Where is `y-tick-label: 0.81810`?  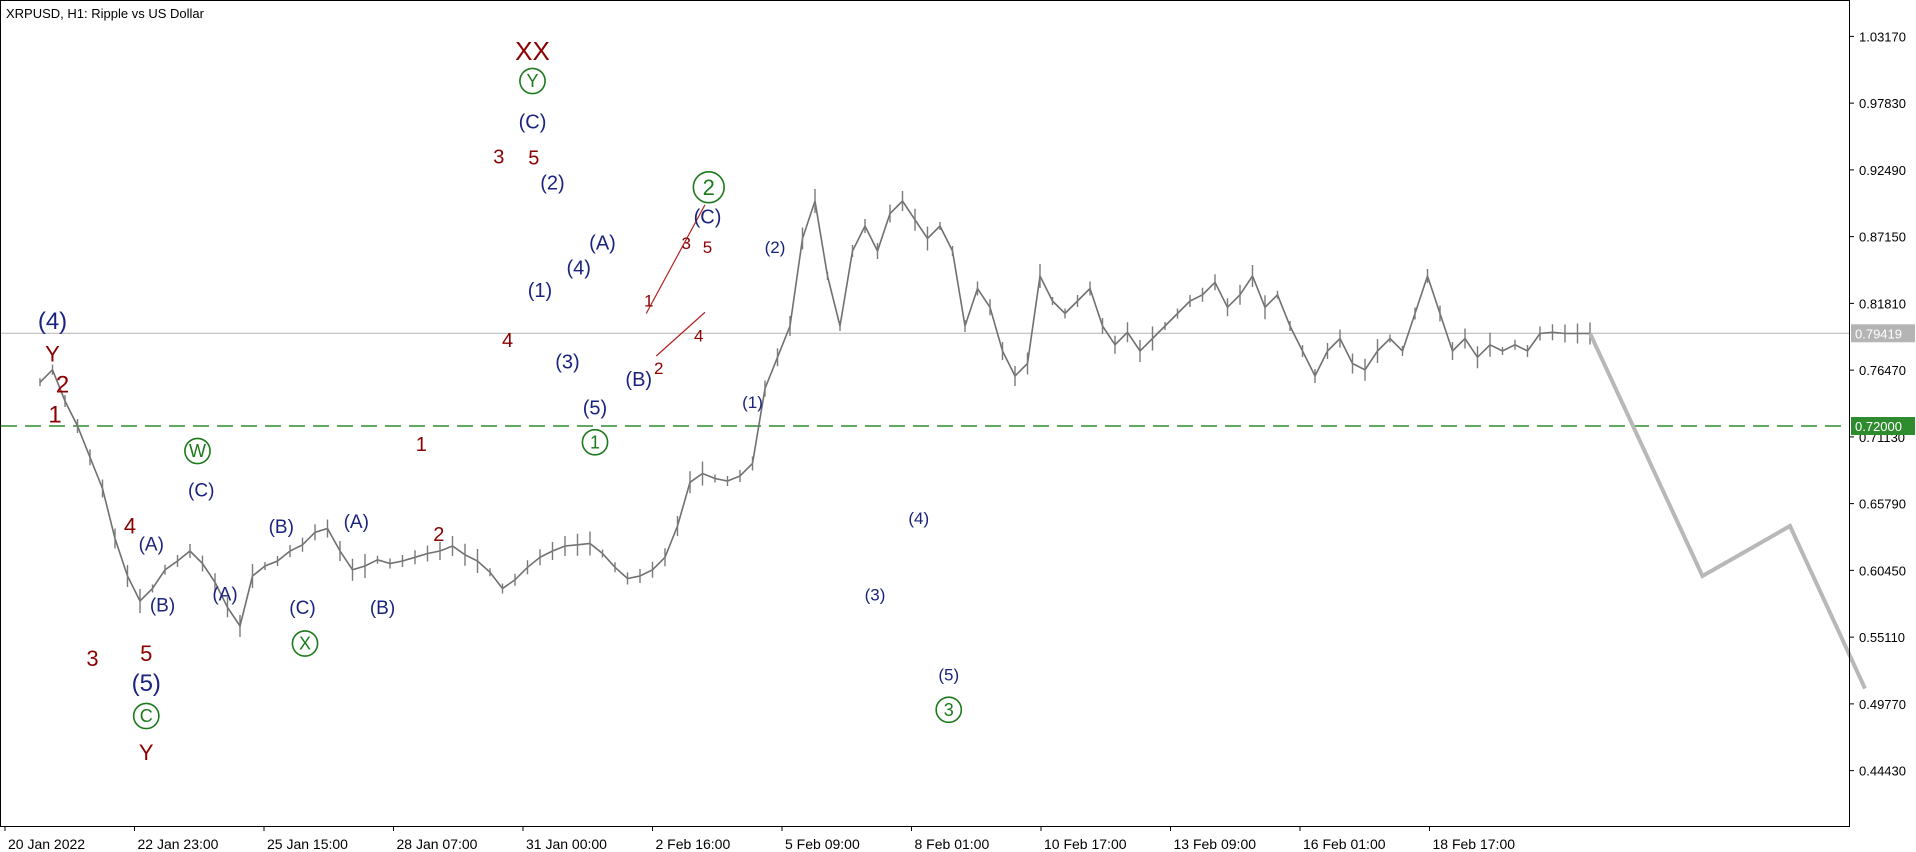
y-tick-label: 0.81810 is located at coordinates (1882, 303).